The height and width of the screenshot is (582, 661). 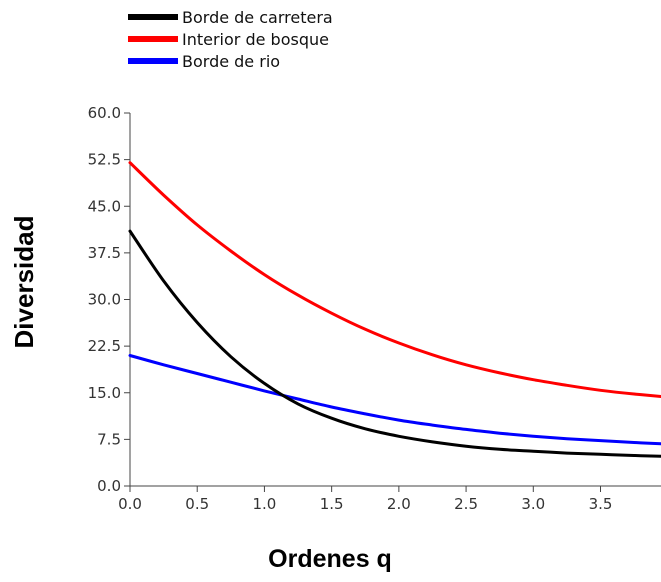 What do you see at coordinates (255, 39) in the screenshot?
I see `legend-label-interior-de-bosque: Interior de bosque` at bounding box center [255, 39].